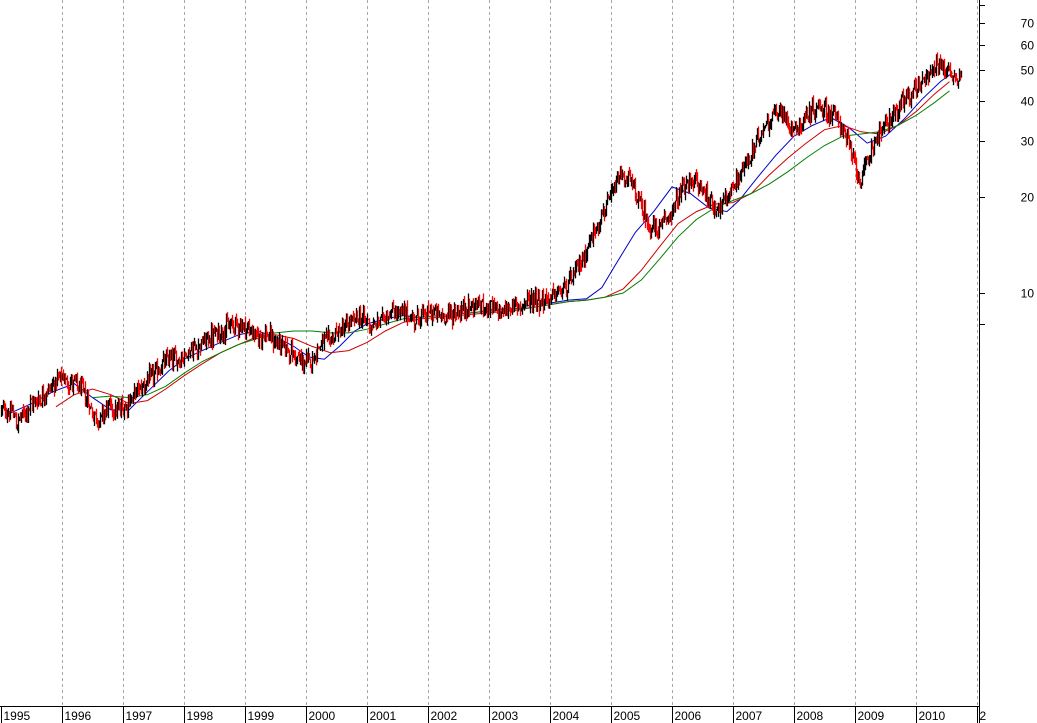 This screenshot has width=1037, height=723. Describe the element at coordinates (78, 716) in the screenshot. I see `x-tick-label: 1996` at that location.